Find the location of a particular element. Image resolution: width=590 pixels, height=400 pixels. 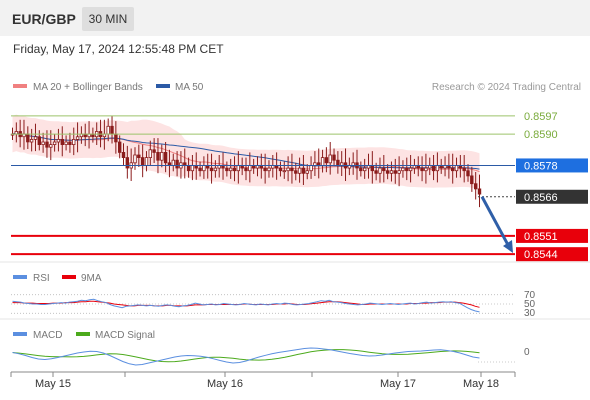

legend-ma20-swatch is located at coordinates (20, 86).